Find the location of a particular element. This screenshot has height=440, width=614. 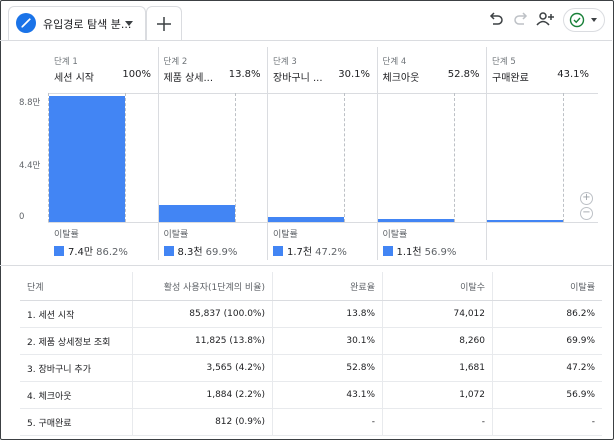

funnel-step-4: 단계 4 체크아웃 52.8% 이탈률 1.1천 56.9% is located at coordinates (431, 153).